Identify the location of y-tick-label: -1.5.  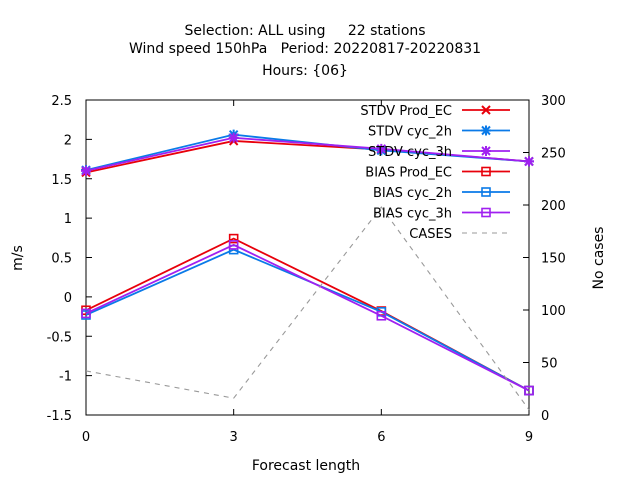
(59, 416).